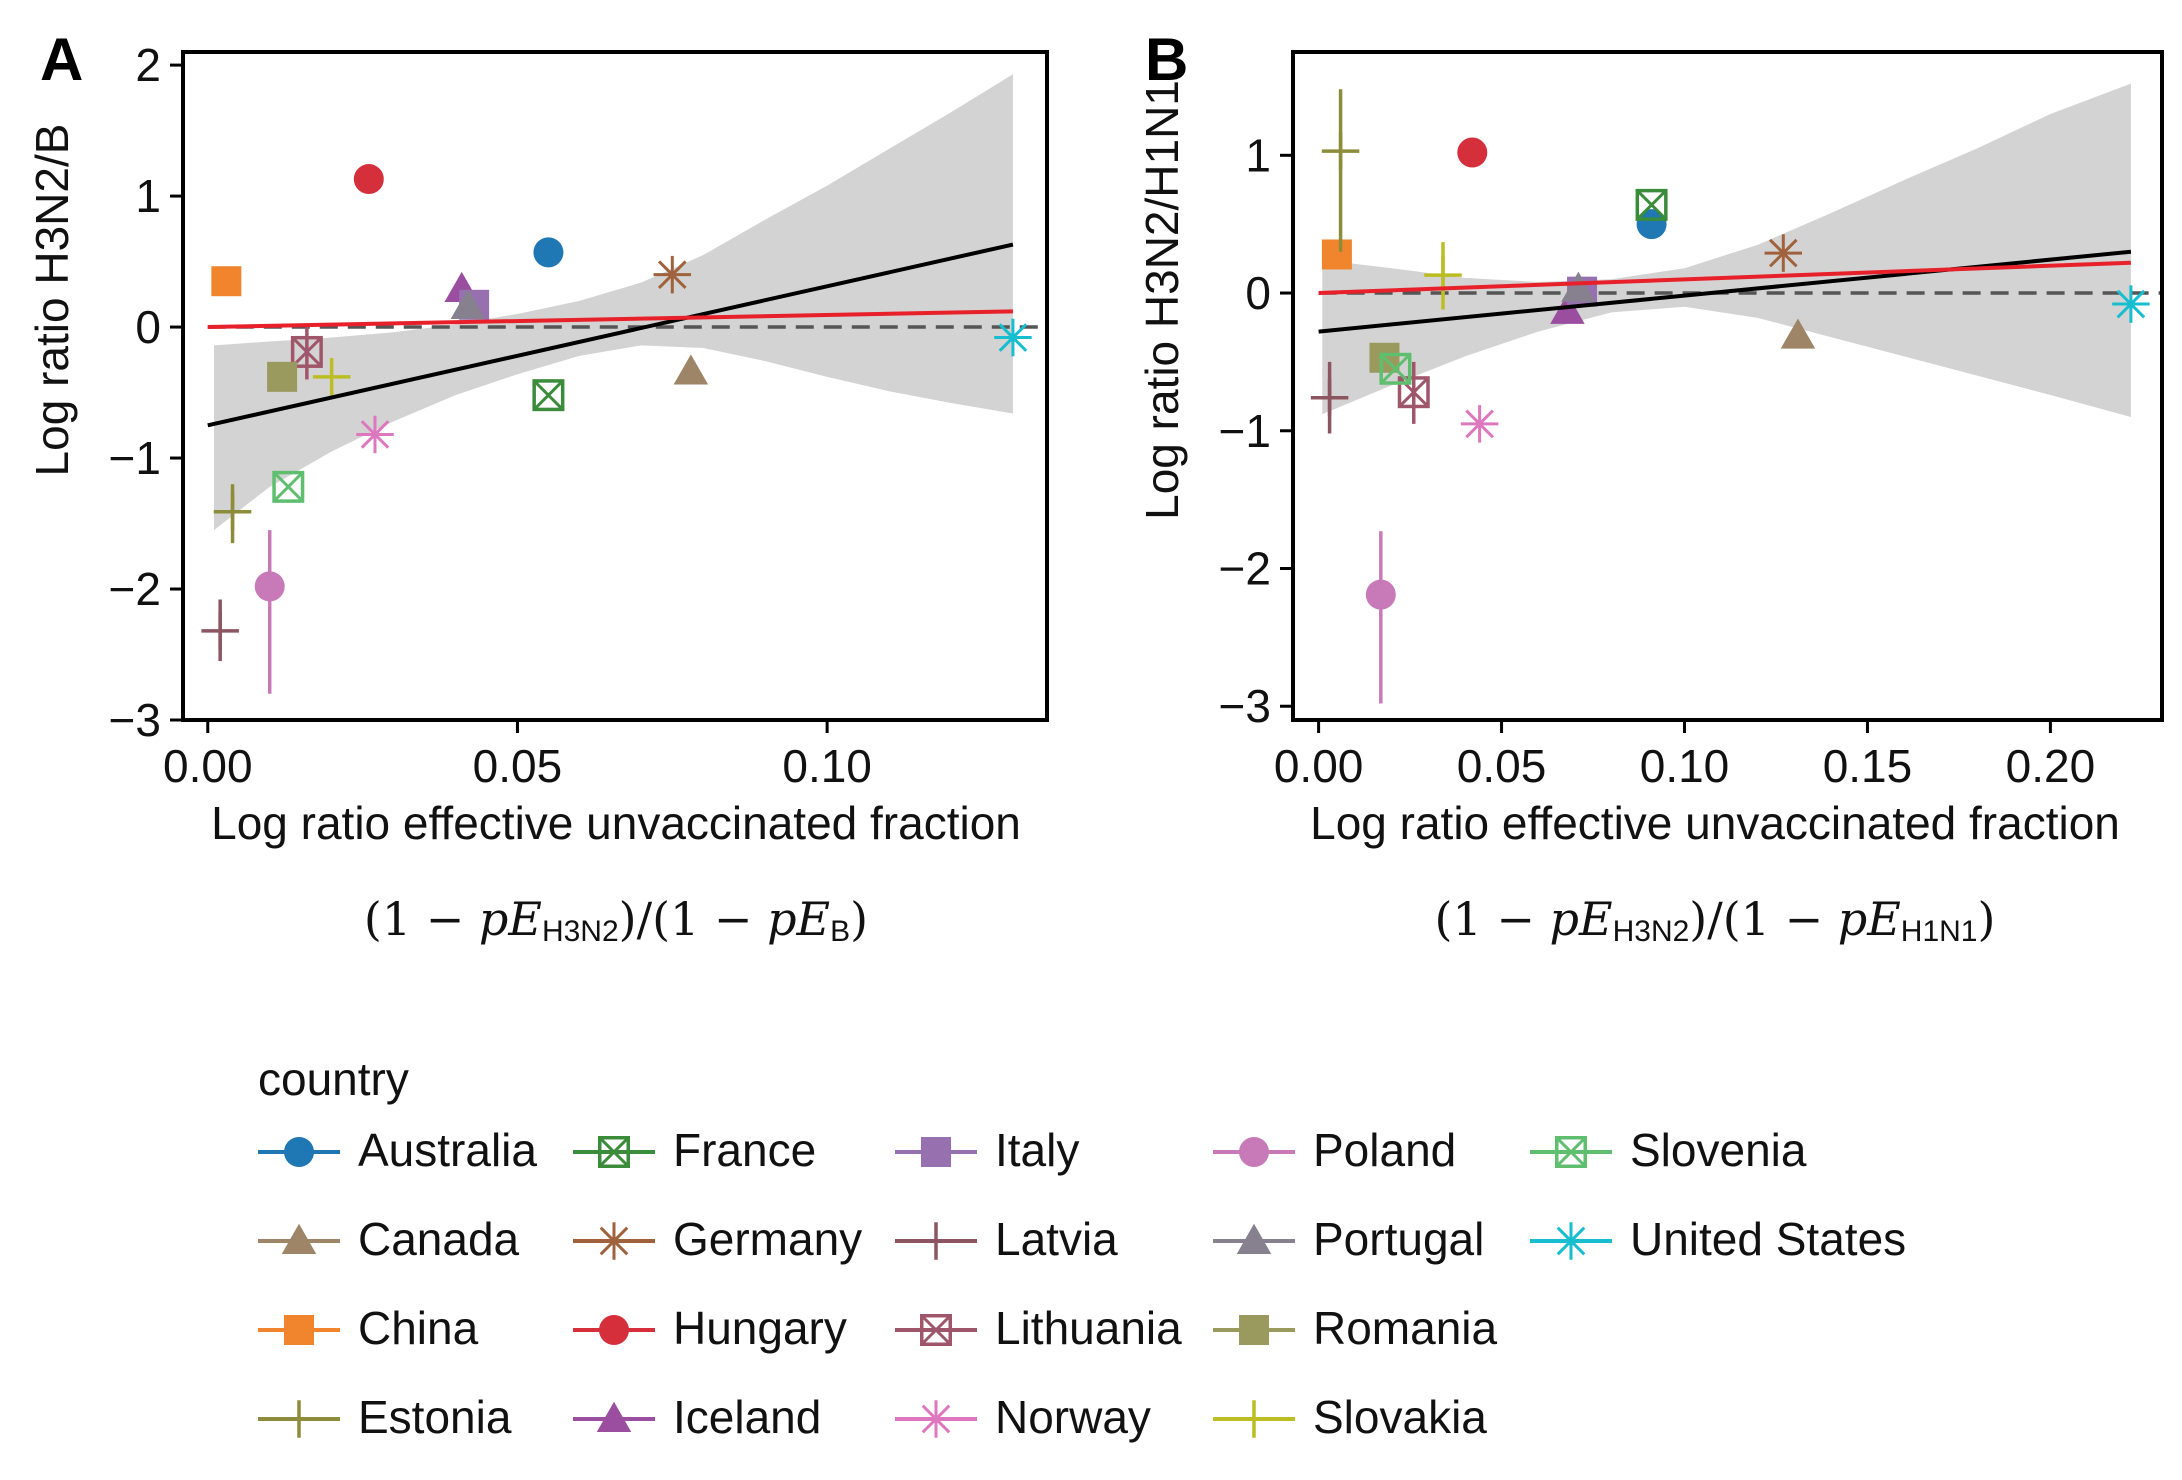 The image size is (2182, 1480). I want to click on legend-marker-france, so click(614, 1152).